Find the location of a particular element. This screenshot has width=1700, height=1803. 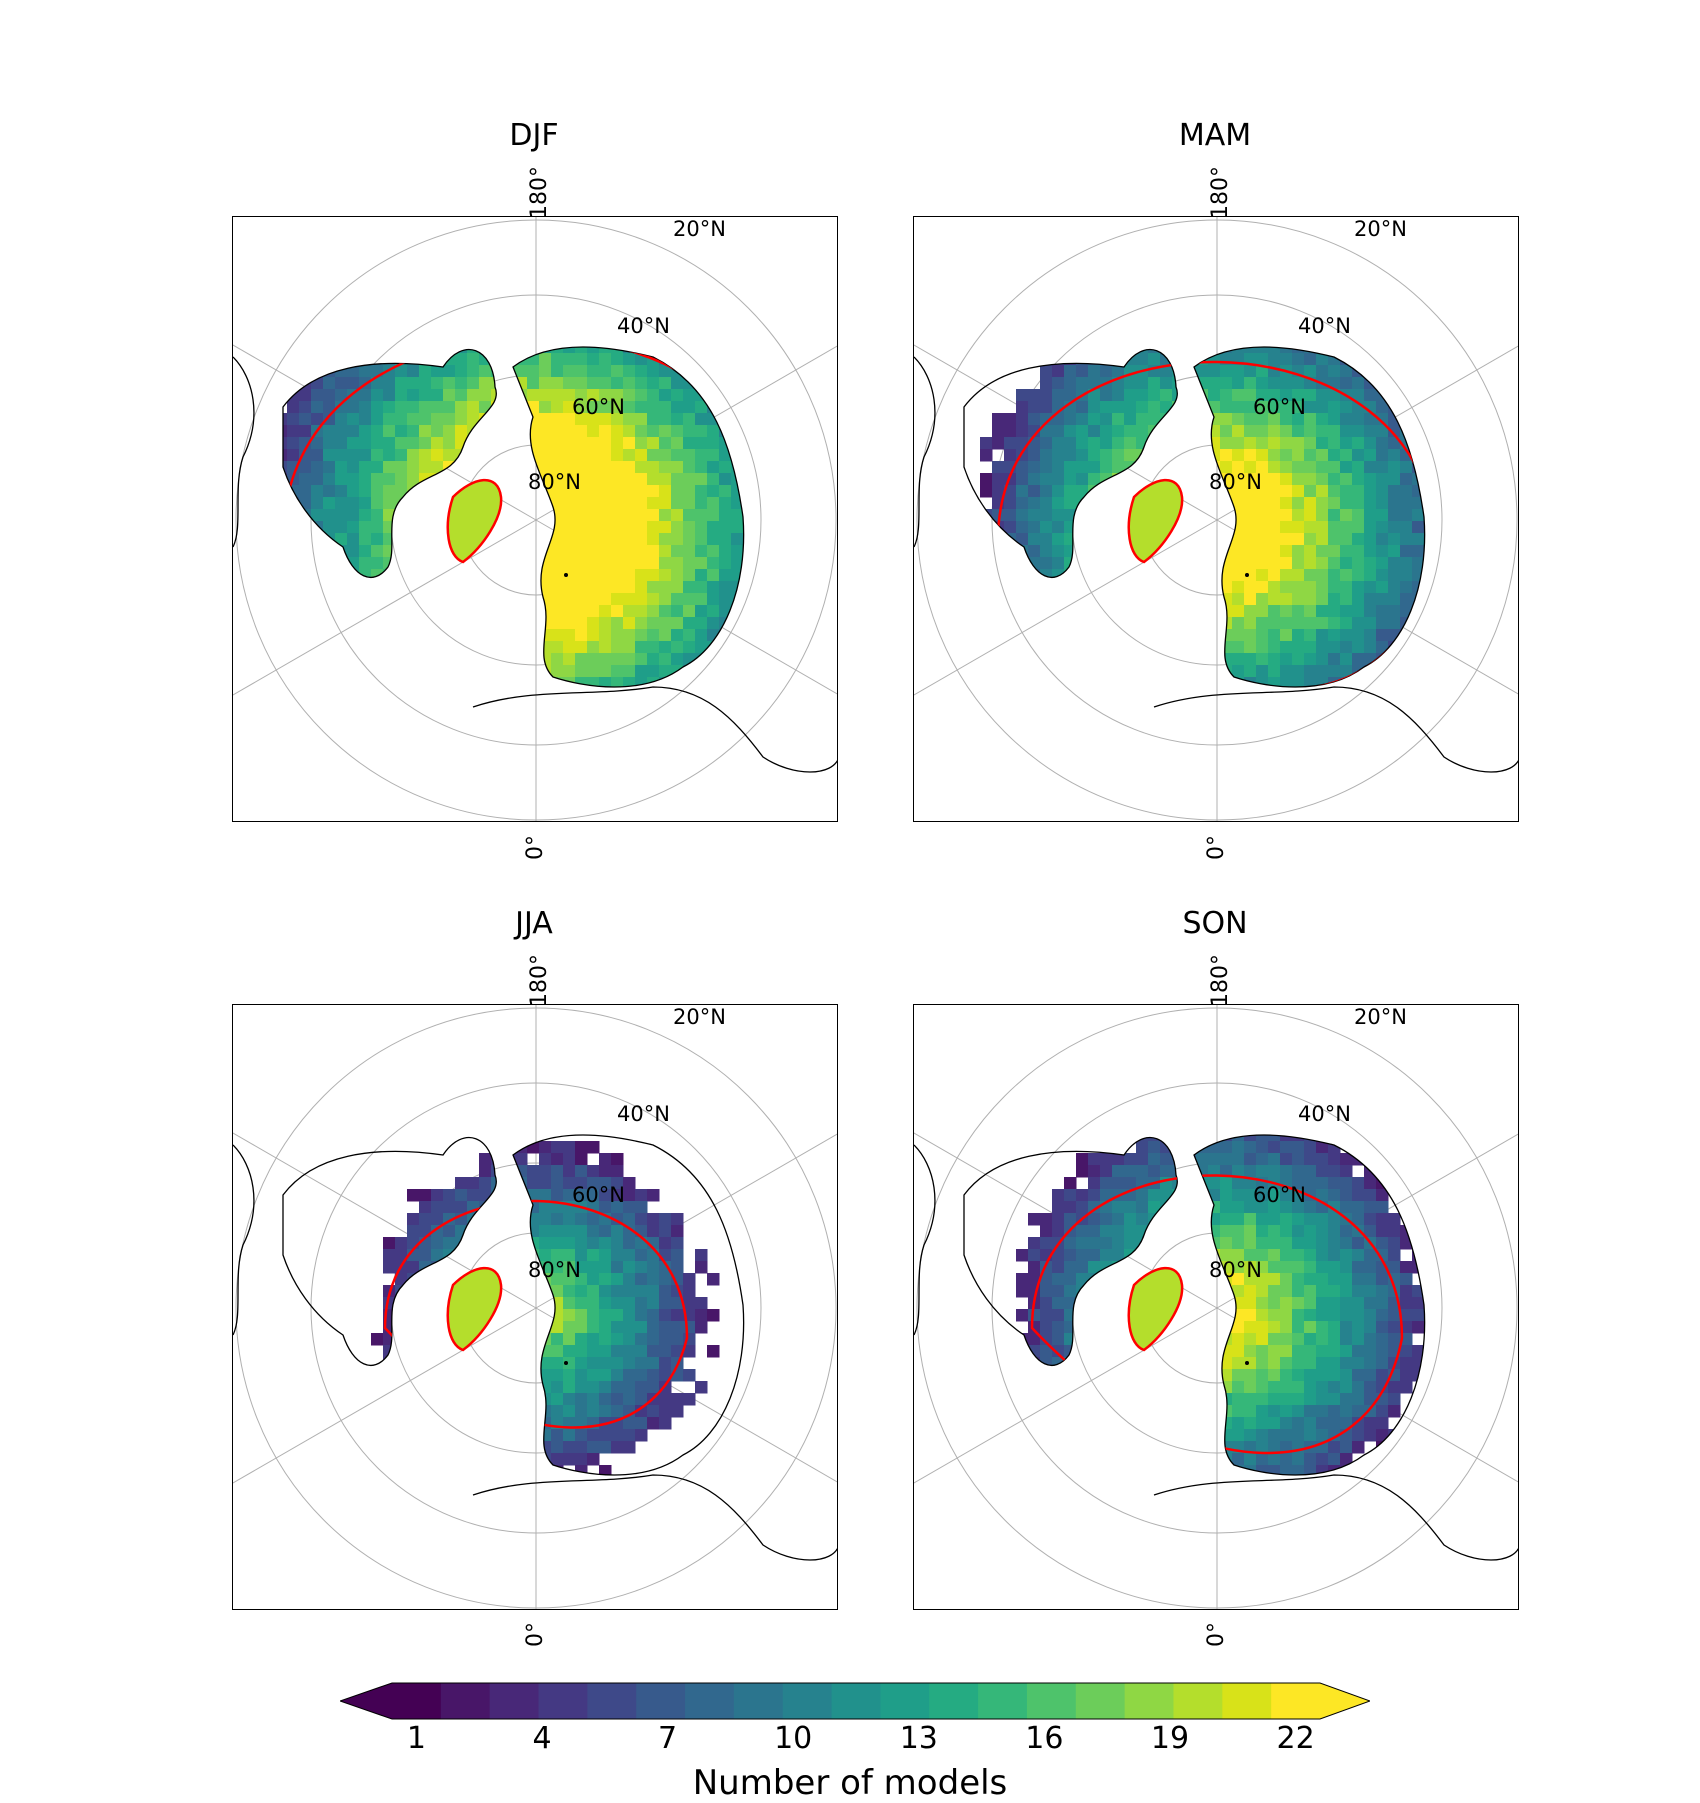

lon-label-top-jja: 180° is located at coordinates (539, 980).